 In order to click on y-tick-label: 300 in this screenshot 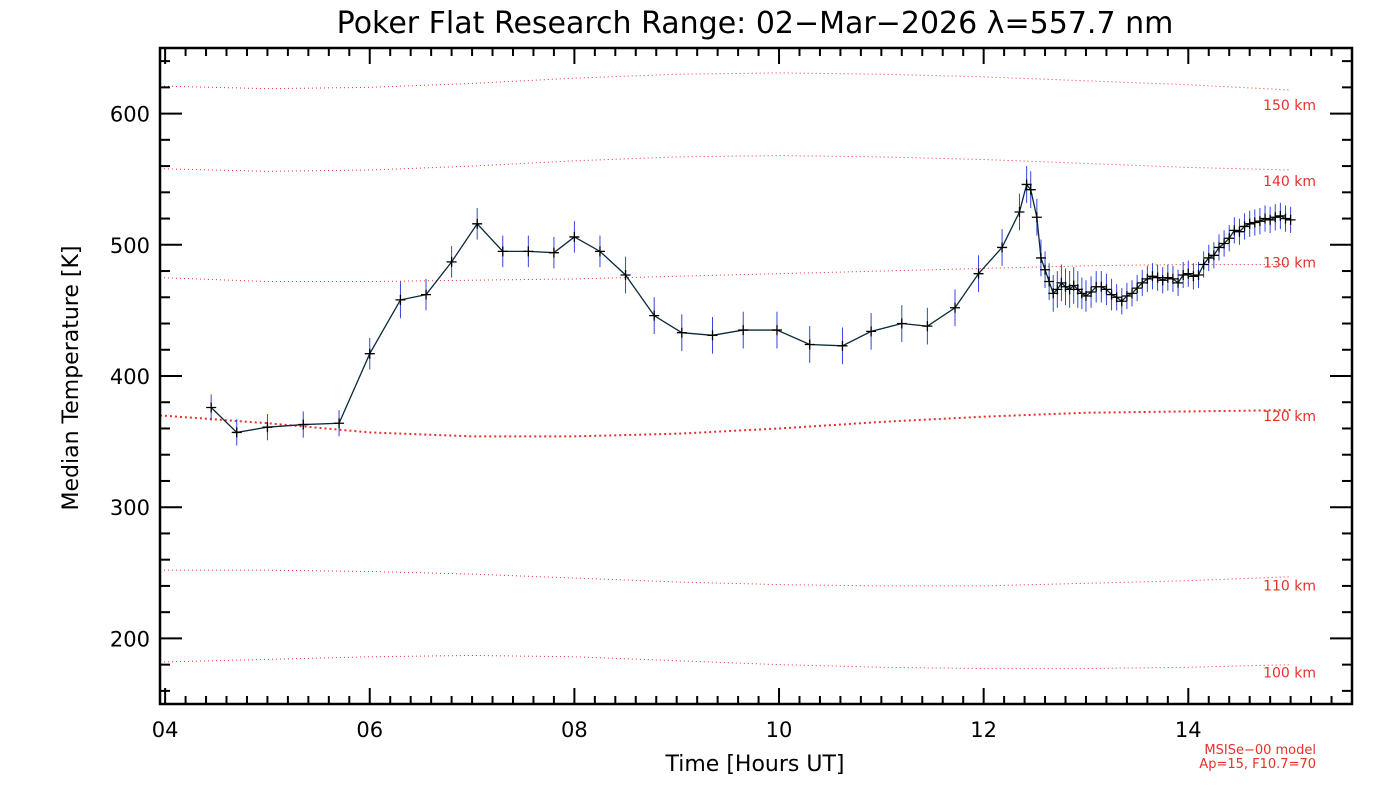, I will do `click(130, 508)`.